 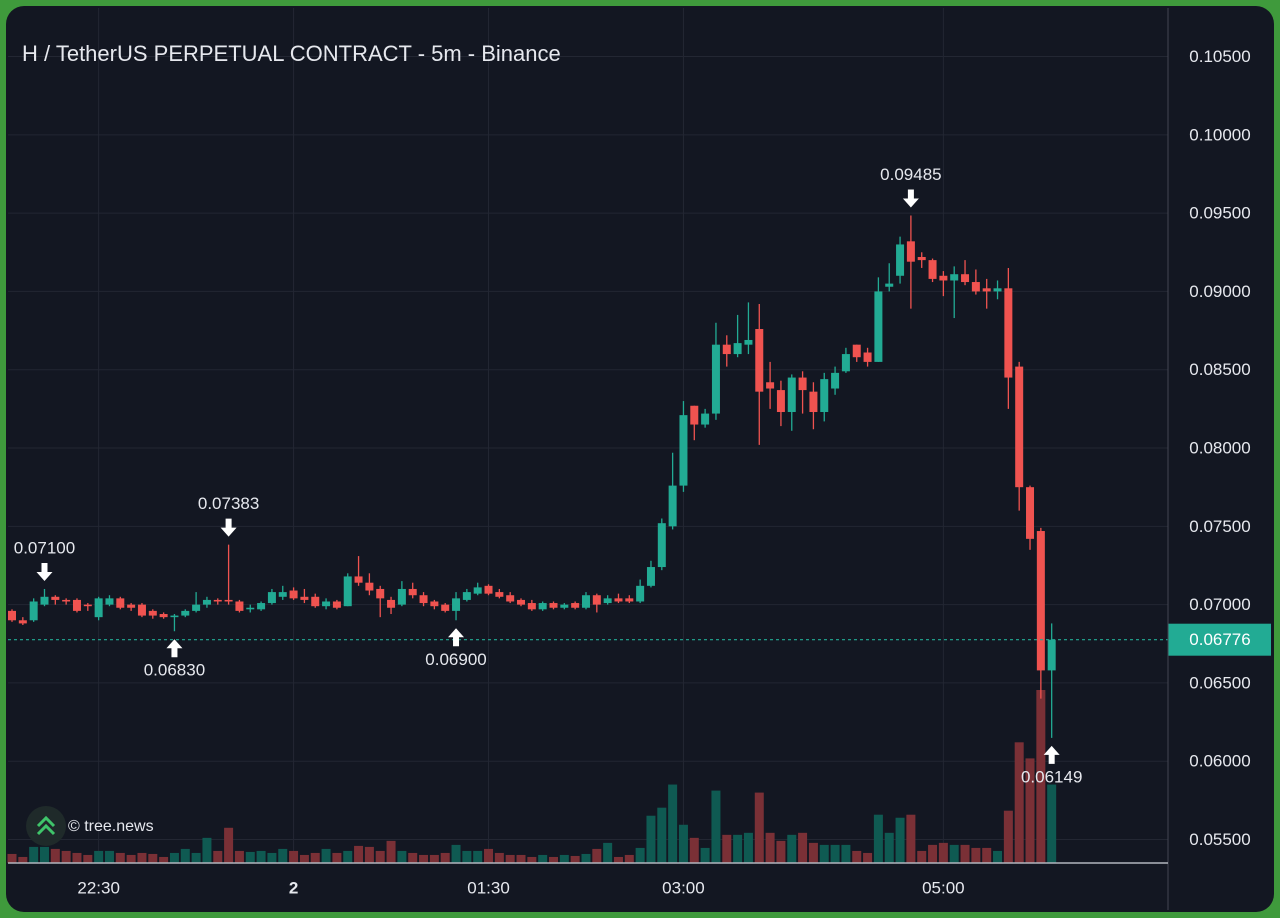 I want to click on x-tick-label: 01:30, so click(x=488, y=887).